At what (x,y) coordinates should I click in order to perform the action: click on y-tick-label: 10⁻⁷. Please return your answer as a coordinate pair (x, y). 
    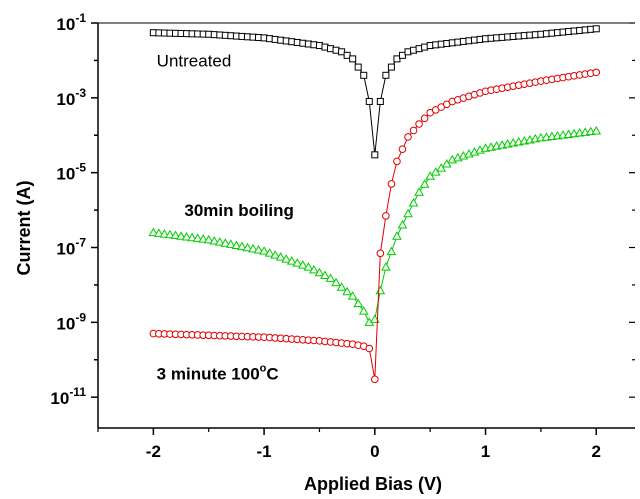
    Looking at the image, I should click on (71, 247).